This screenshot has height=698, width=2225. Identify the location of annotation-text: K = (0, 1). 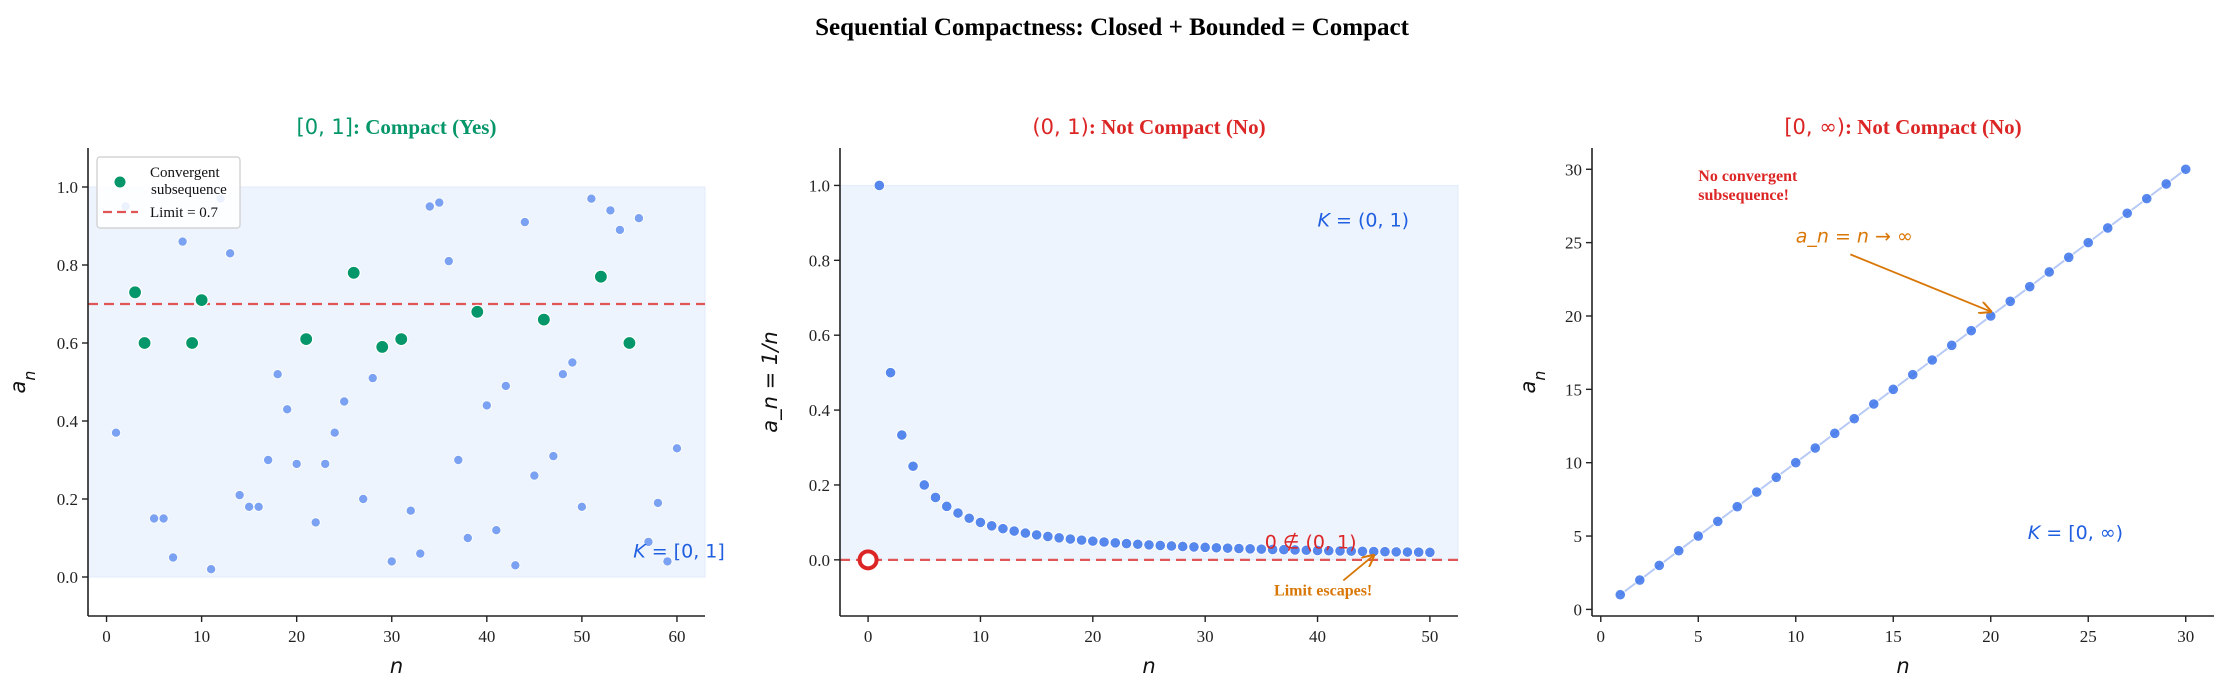
(1364, 221).